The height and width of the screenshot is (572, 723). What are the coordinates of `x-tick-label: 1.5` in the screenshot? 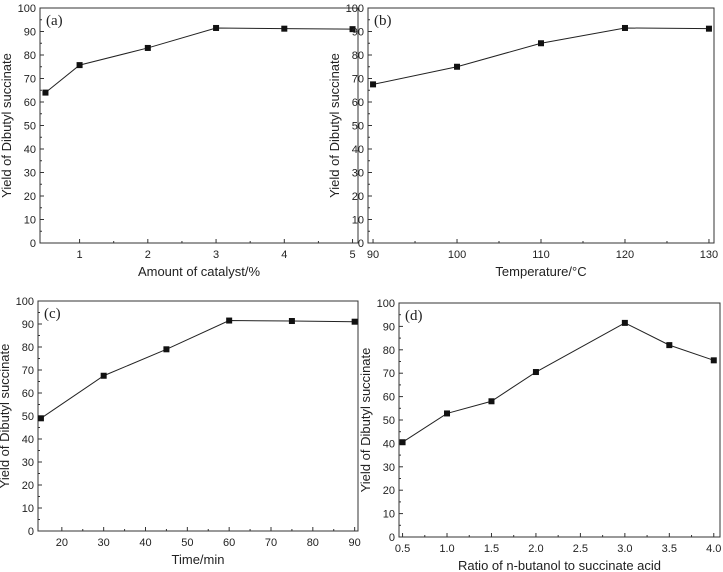 It's located at (491, 549).